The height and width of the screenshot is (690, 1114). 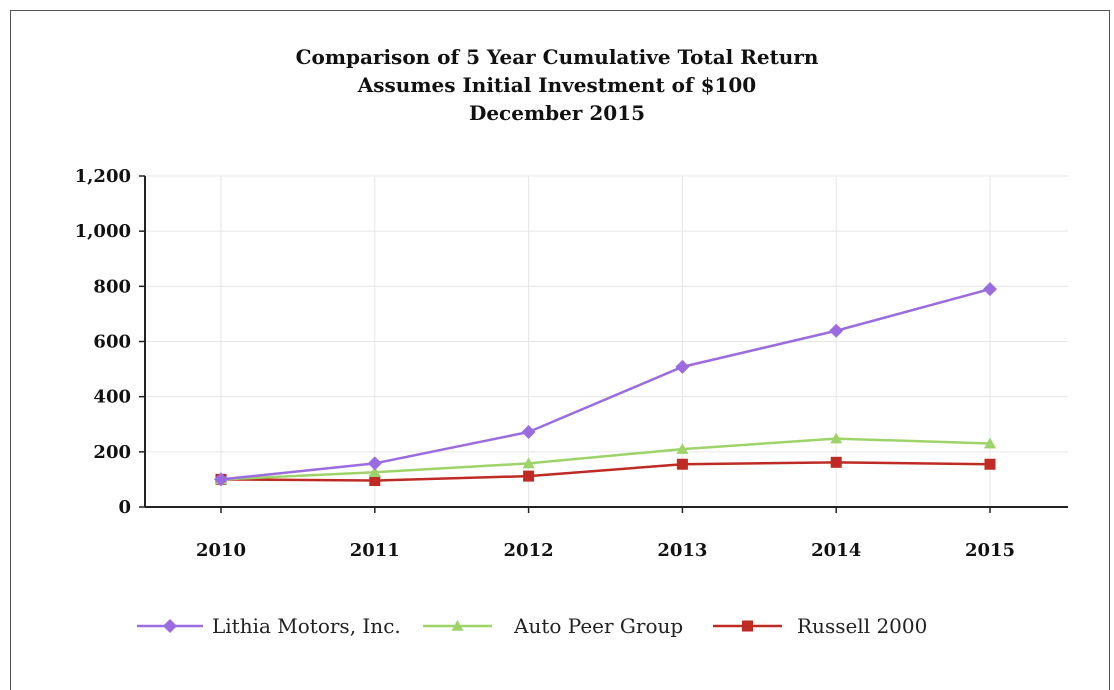 I want to click on y-tick-label: 600, so click(x=112, y=342).